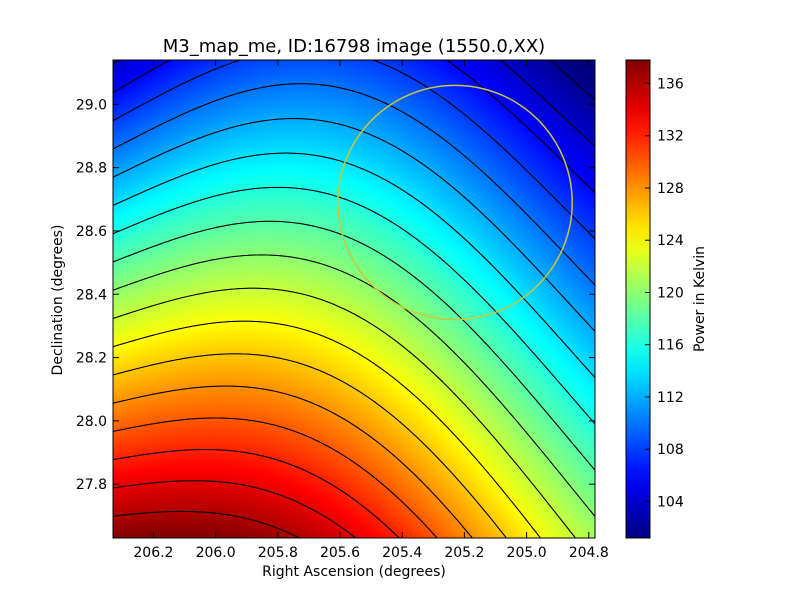  I want to click on colorbar-tick-label: 120, so click(670, 293).